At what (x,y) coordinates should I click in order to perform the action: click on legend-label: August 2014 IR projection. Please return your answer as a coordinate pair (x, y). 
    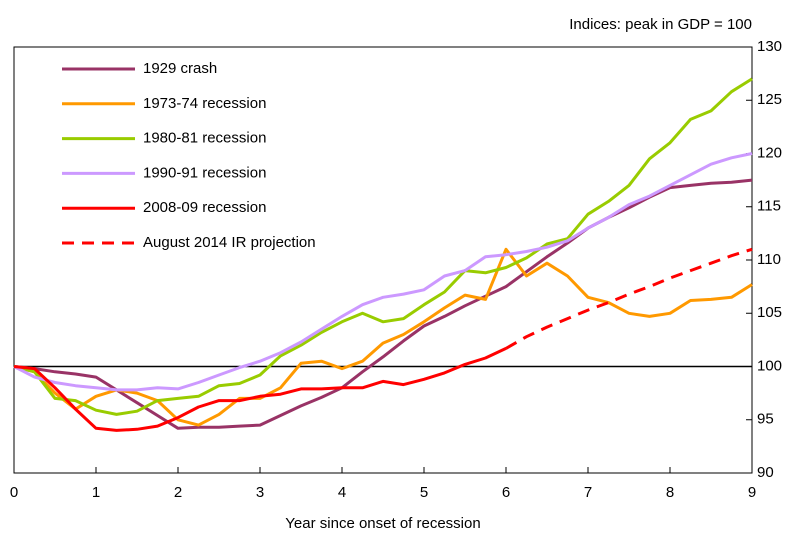
    Looking at the image, I should click on (229, 242).